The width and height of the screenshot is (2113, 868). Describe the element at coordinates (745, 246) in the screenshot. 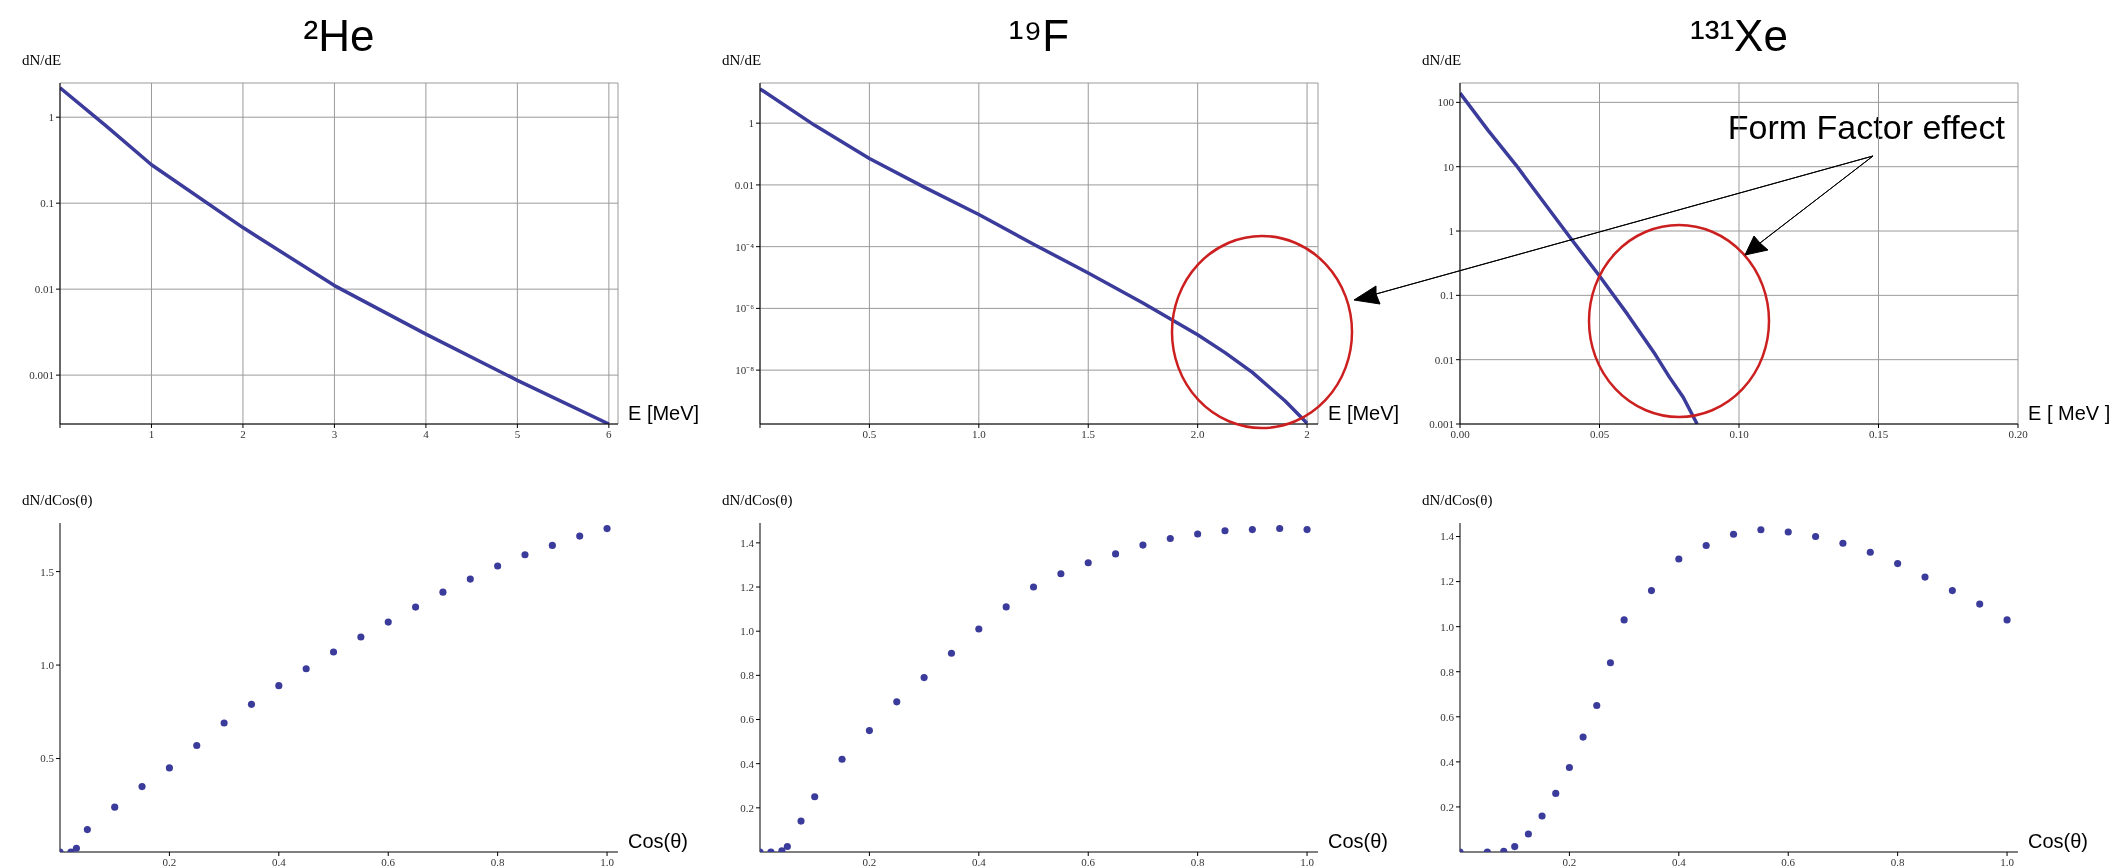

I see `y-tick-label: 10⁻⁴` at that location.